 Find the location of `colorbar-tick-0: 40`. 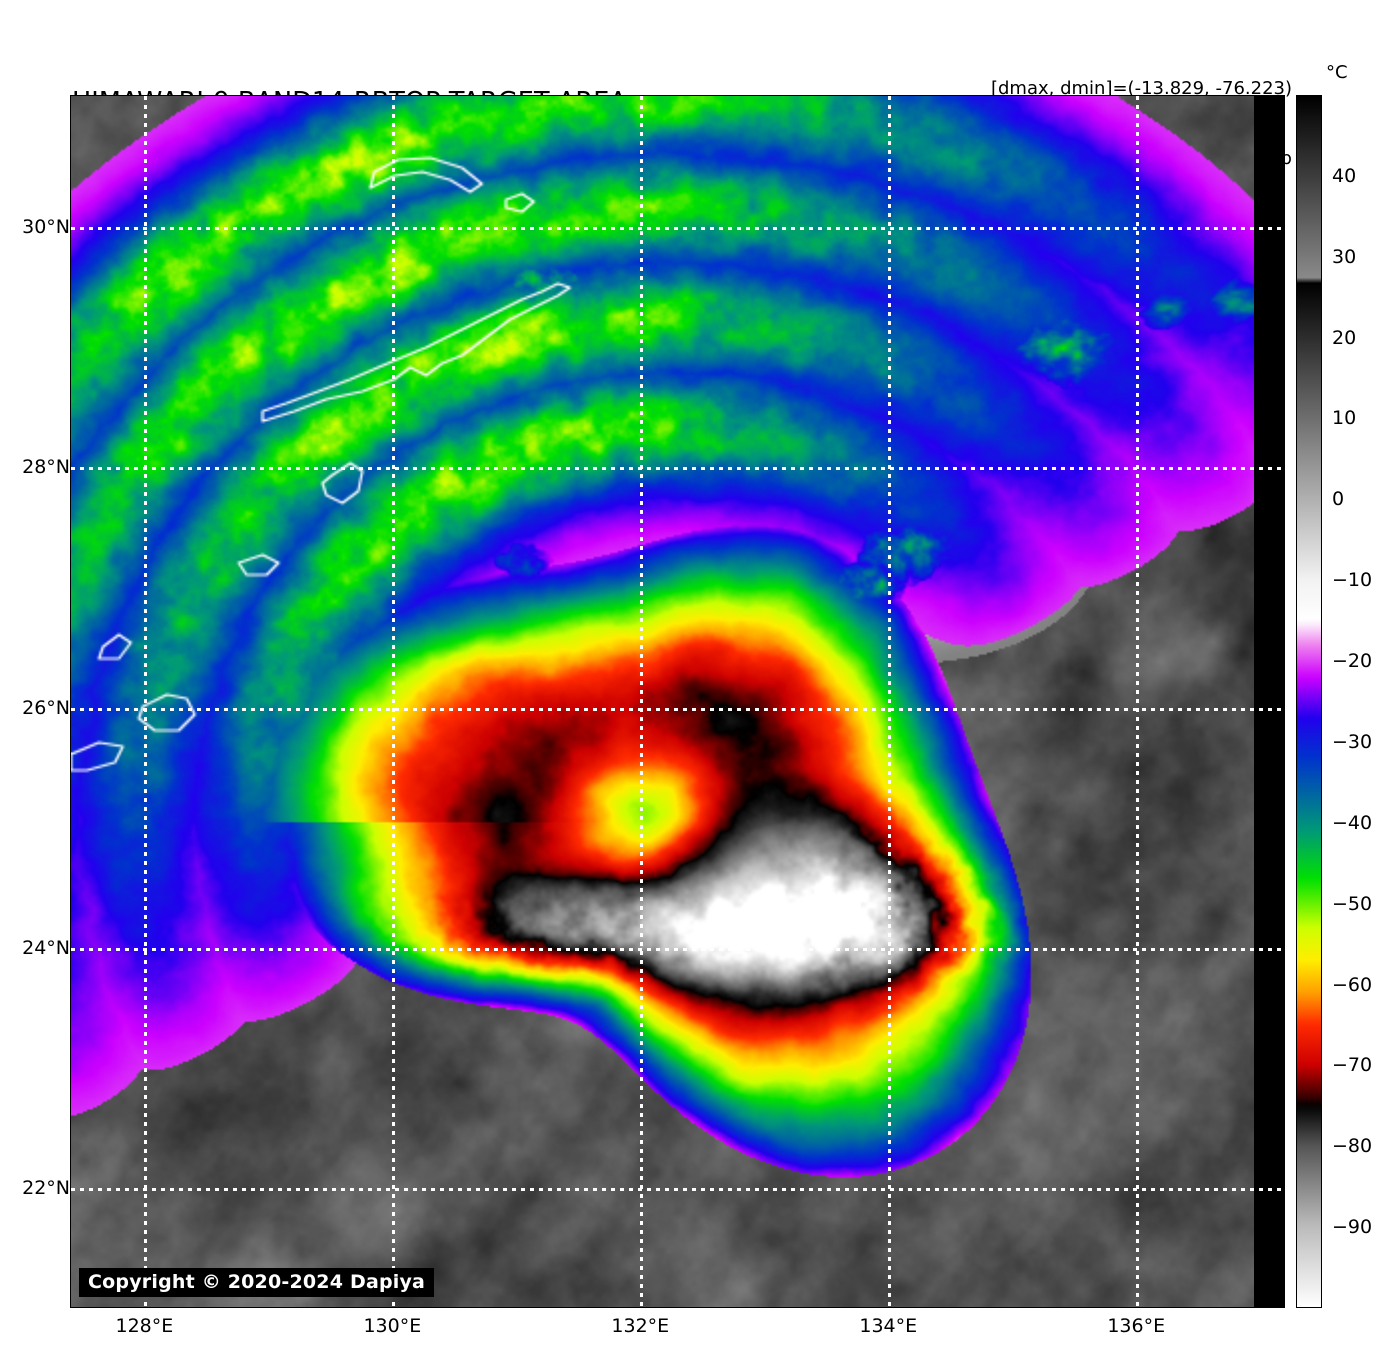

colorbar-tick-0: 40 is located at coordinates (1344, 175).